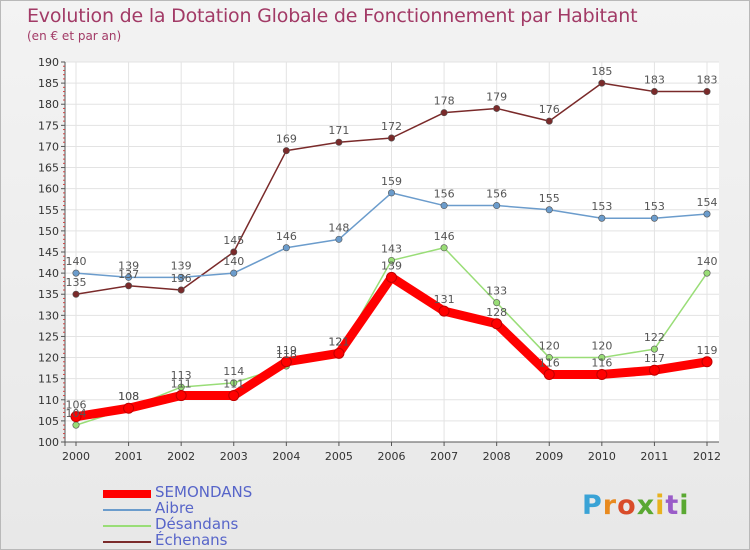 The width and height of the screenshot is (750, 550). I want to click on data-label-echenans: 178, so click(444, 101).